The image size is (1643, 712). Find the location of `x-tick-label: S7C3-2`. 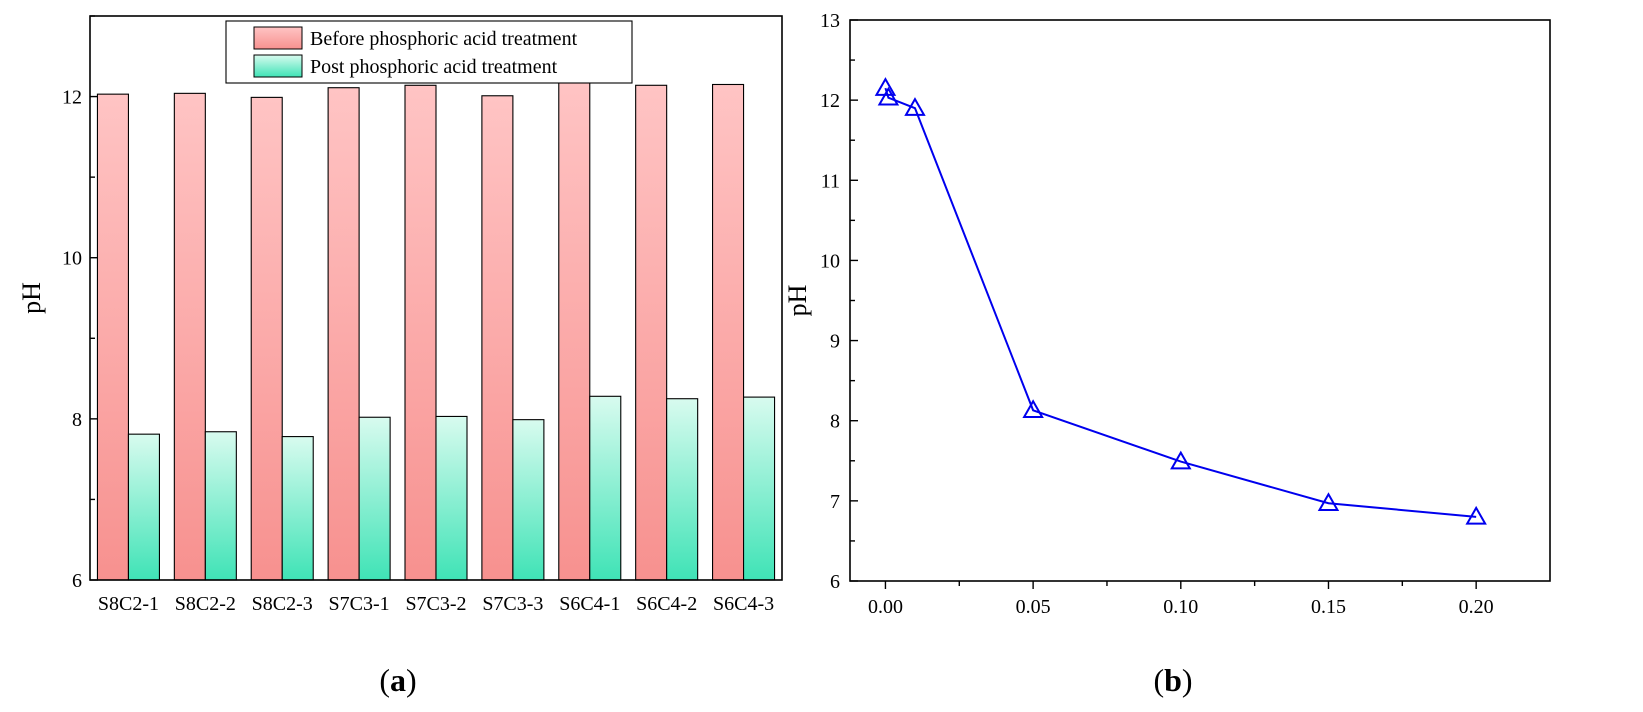

x-tick-label: S7C3-2 is located at coordinates (435, 604).